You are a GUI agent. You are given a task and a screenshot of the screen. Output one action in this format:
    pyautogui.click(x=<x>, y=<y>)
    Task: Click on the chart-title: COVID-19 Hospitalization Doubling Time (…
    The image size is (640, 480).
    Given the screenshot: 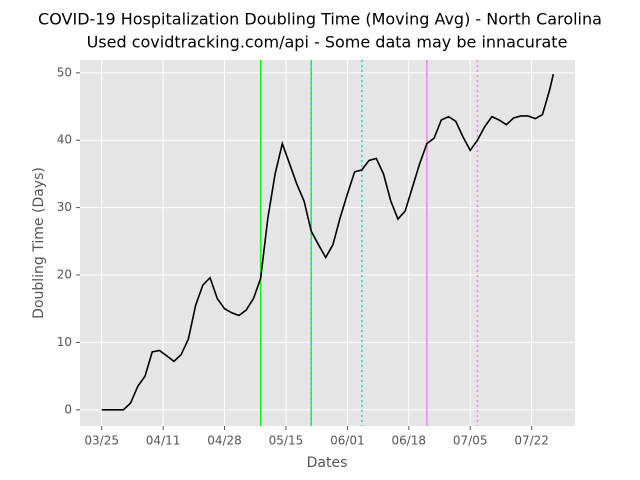 What is the action you would take?
    pyautogui.click(x=320, y=19)
    